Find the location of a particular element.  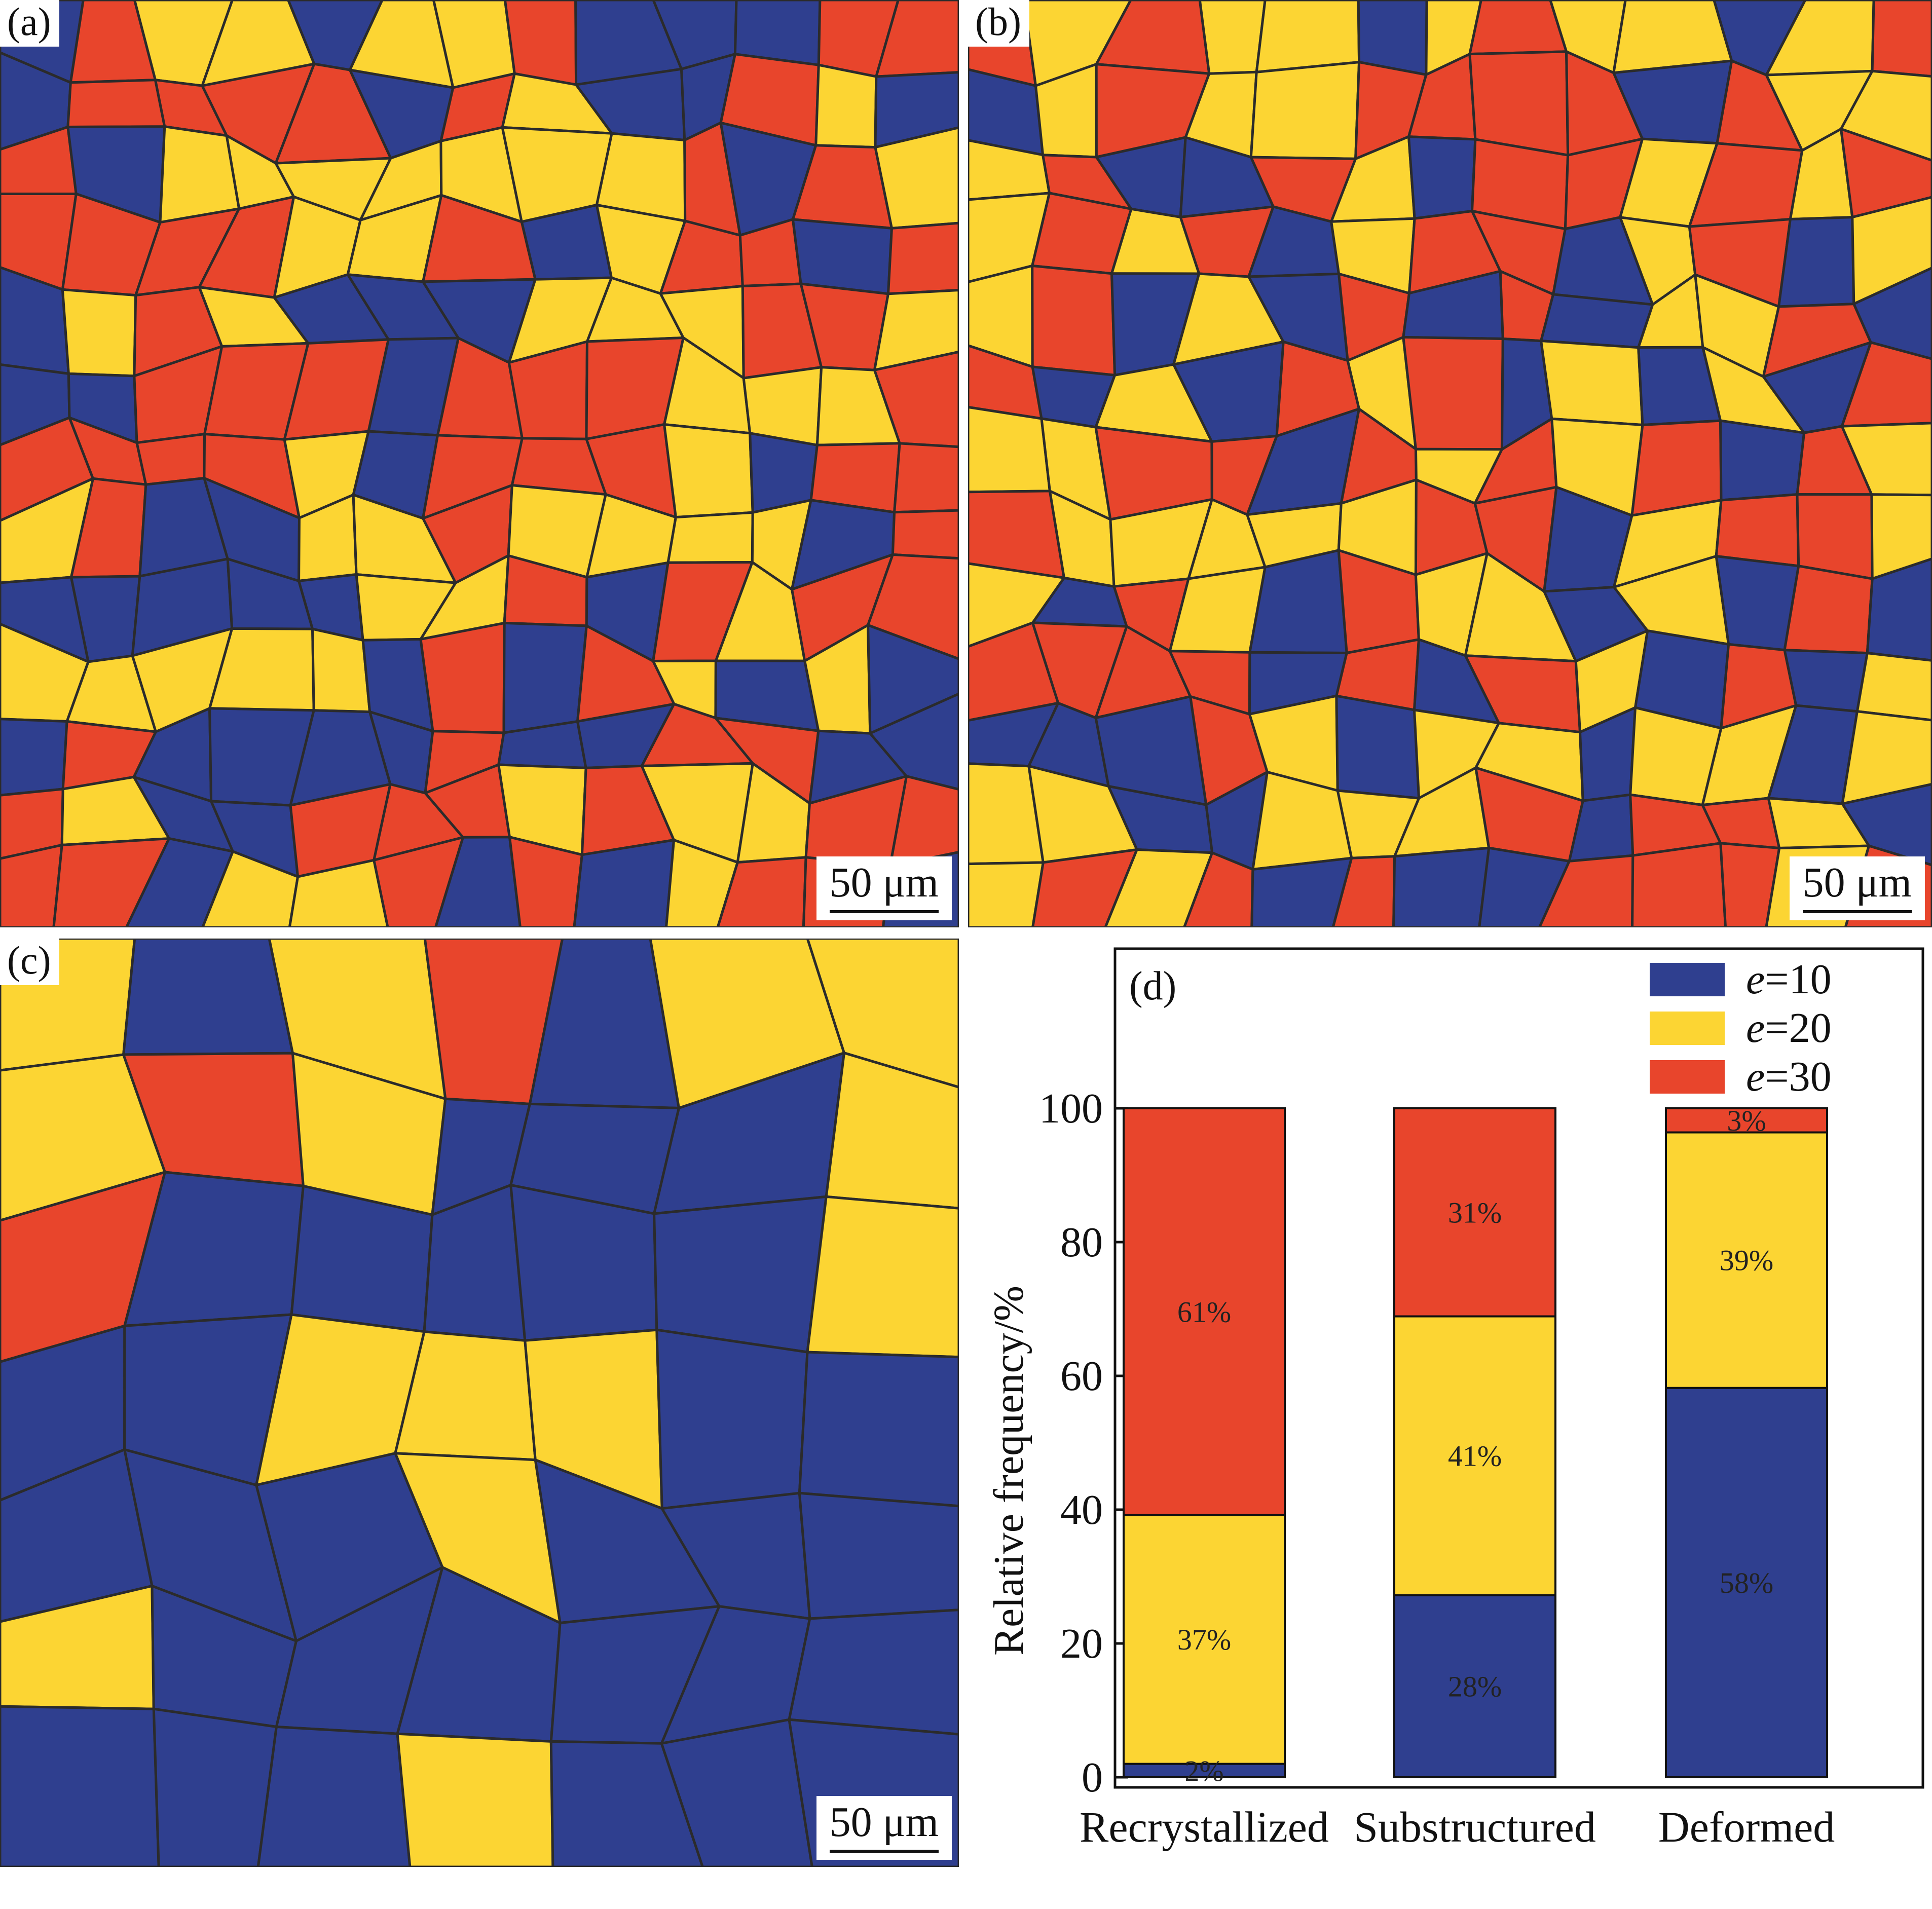

bar-value-label: 2% is located at coordinates (1203, 1770).